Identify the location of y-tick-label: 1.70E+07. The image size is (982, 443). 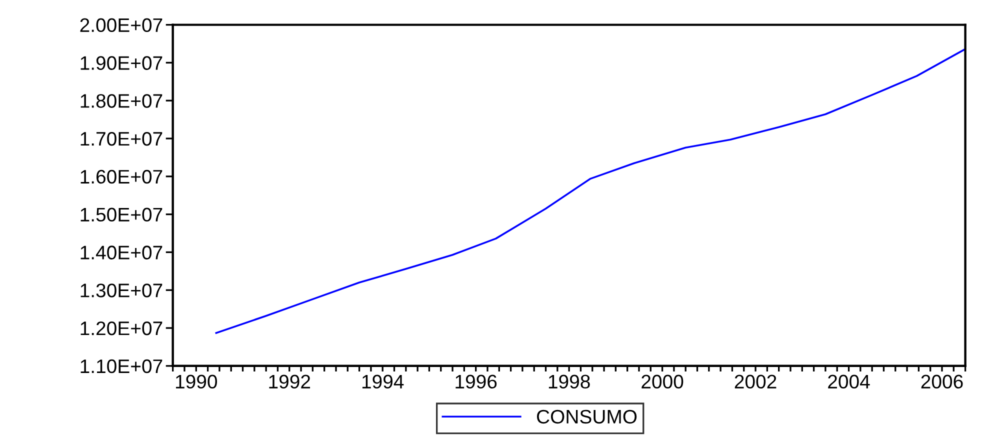
(121, 139).